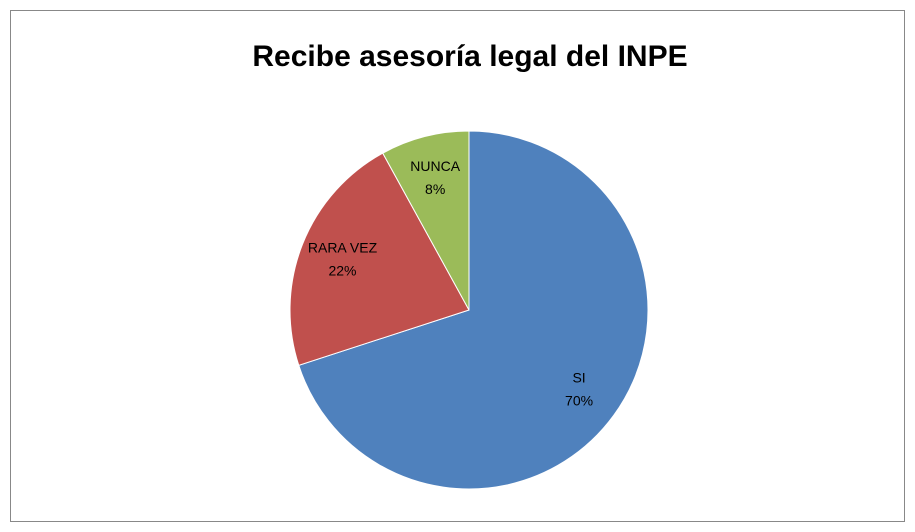  Describe the element at coordinates (579, 401) in the screenshot. I see `slice-value-label: 70%` at that location.